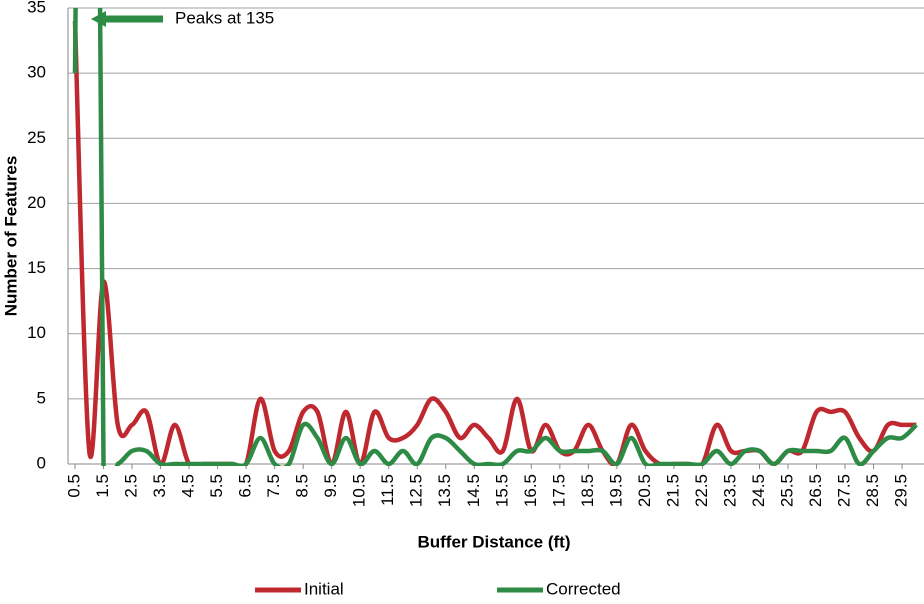  Describe the element at coordinates (10, 236) in the screenshot. I see `y-axis-label: Number of Features` at that location.